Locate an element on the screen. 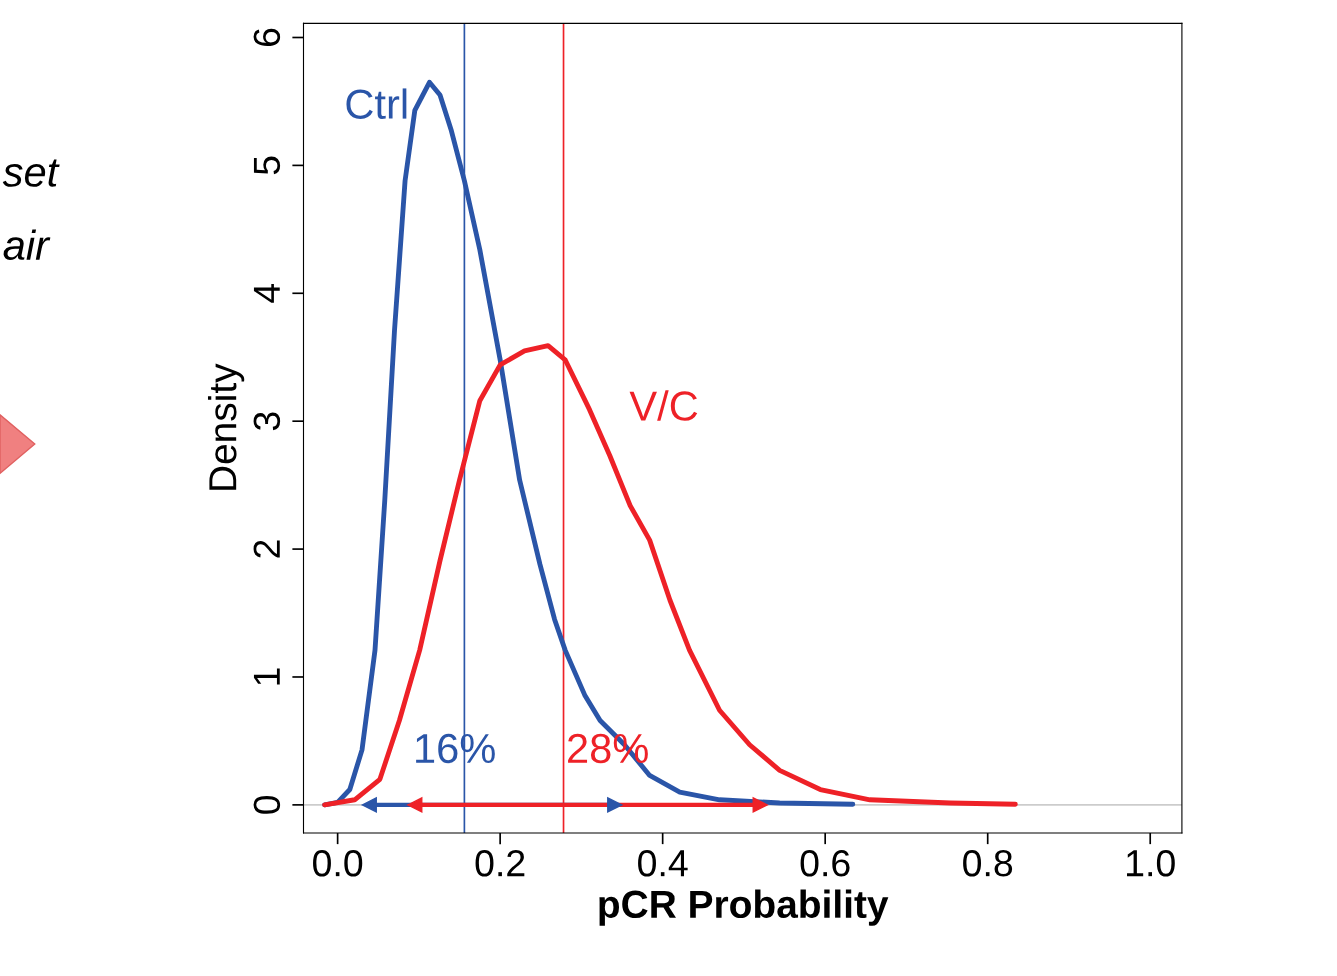 The image size is (1337, 976). x-tick-label: 0.8 is located at coordinates (988, 863).